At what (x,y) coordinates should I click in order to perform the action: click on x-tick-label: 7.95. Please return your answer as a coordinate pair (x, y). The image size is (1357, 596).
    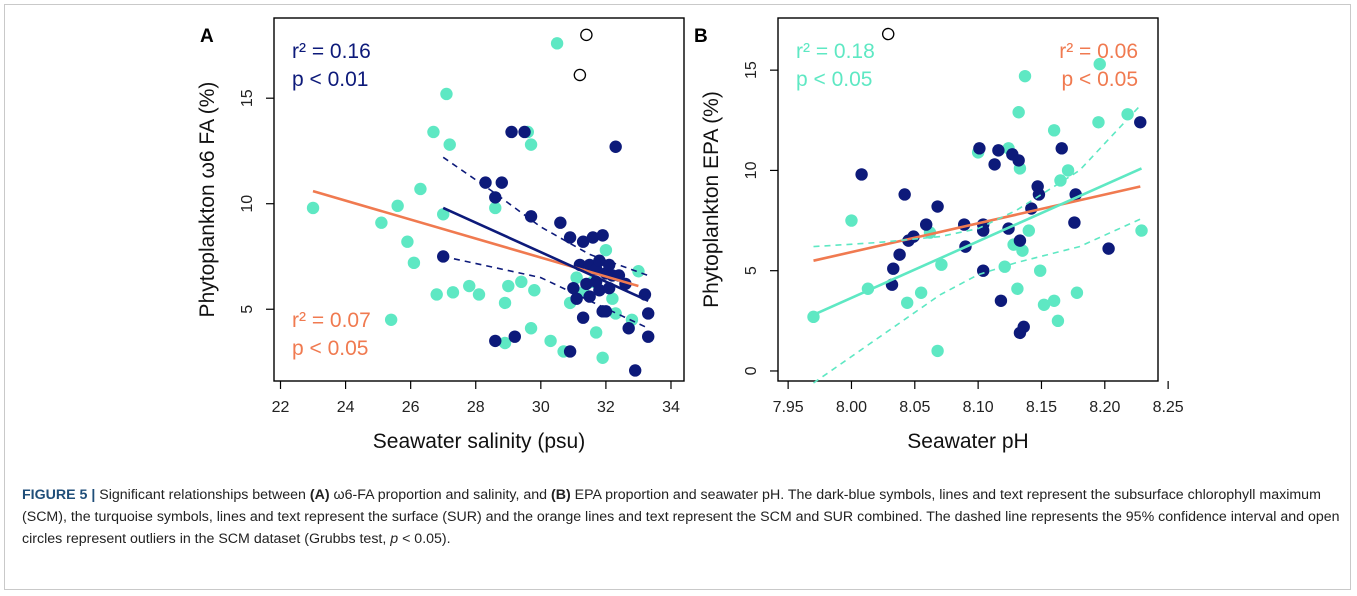
    Looking at the image, I should click on (788, 407).